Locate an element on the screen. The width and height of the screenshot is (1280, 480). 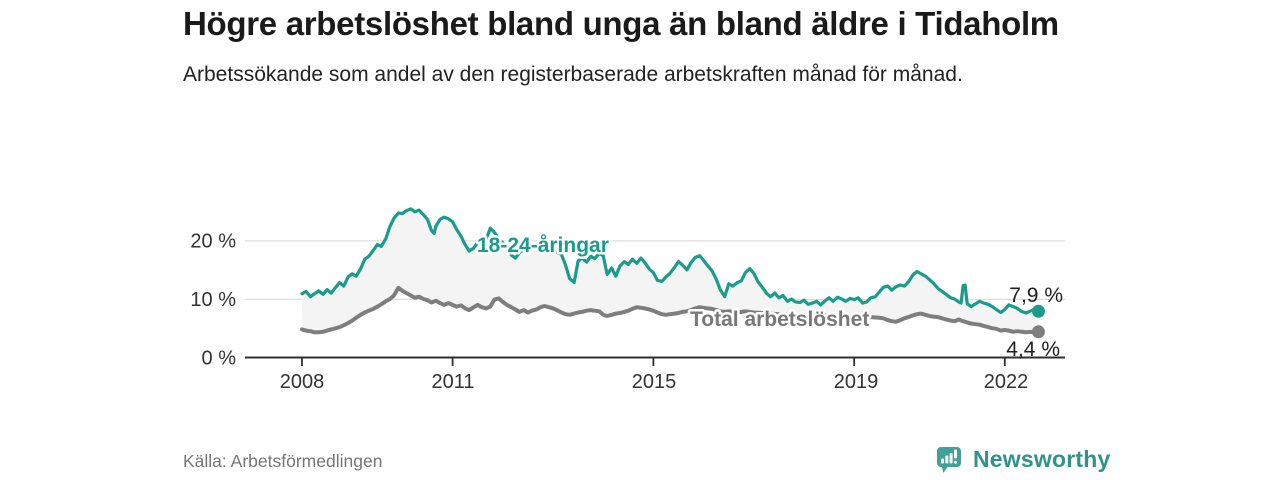
bar-chart-speech-bubble-icon is located at coordinates (949, 460).